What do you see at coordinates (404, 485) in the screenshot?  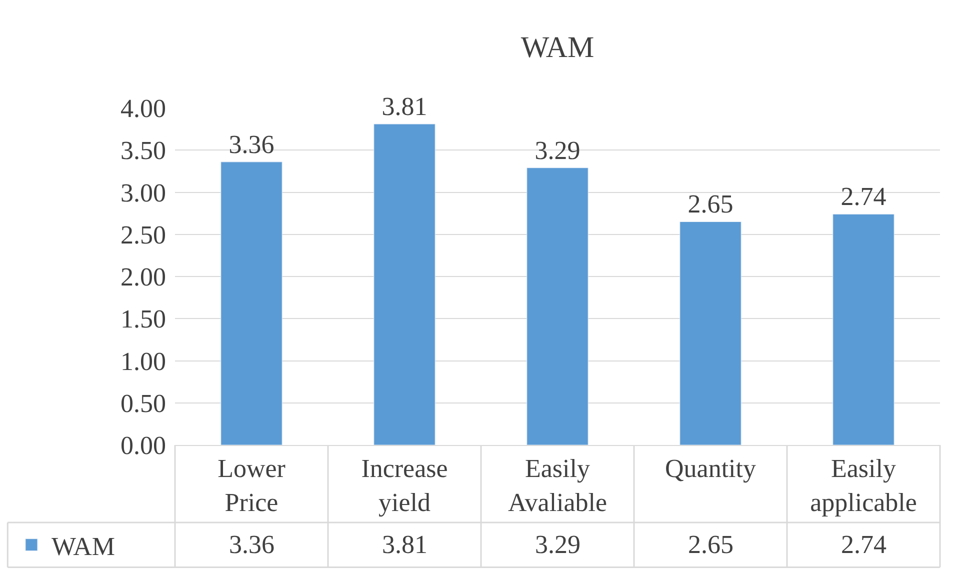 I see `x-tick-label: Increase yield` at bounding box center [404, 485].